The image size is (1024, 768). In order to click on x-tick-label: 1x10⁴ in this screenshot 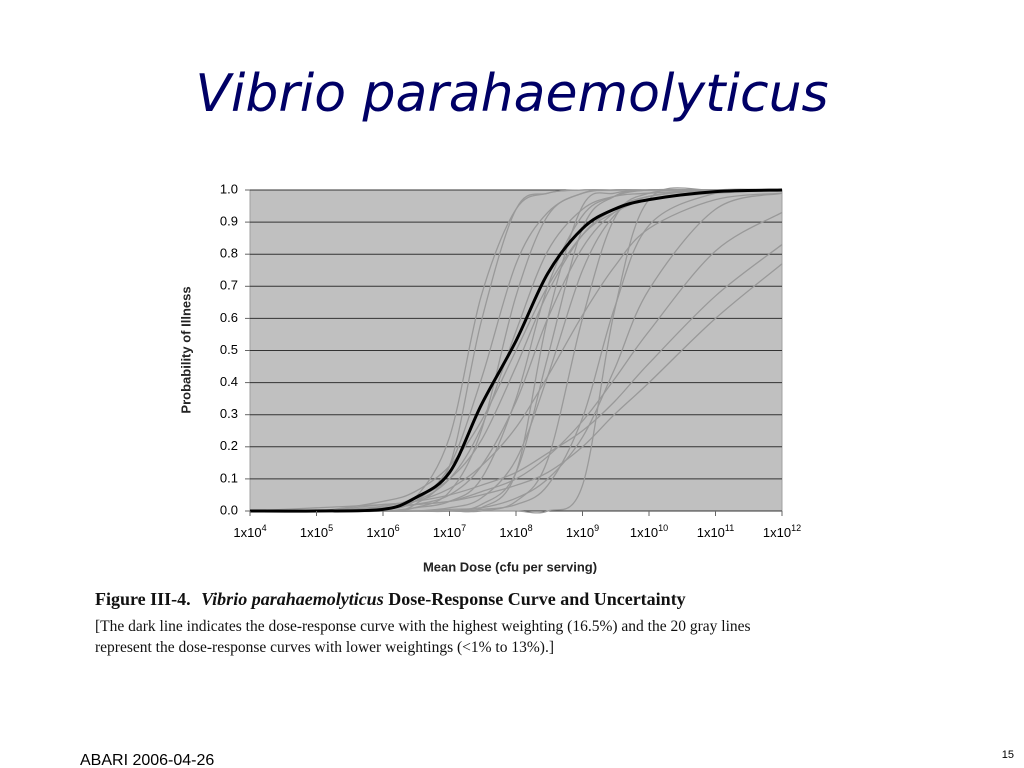, I will do `click(249, 531)`.